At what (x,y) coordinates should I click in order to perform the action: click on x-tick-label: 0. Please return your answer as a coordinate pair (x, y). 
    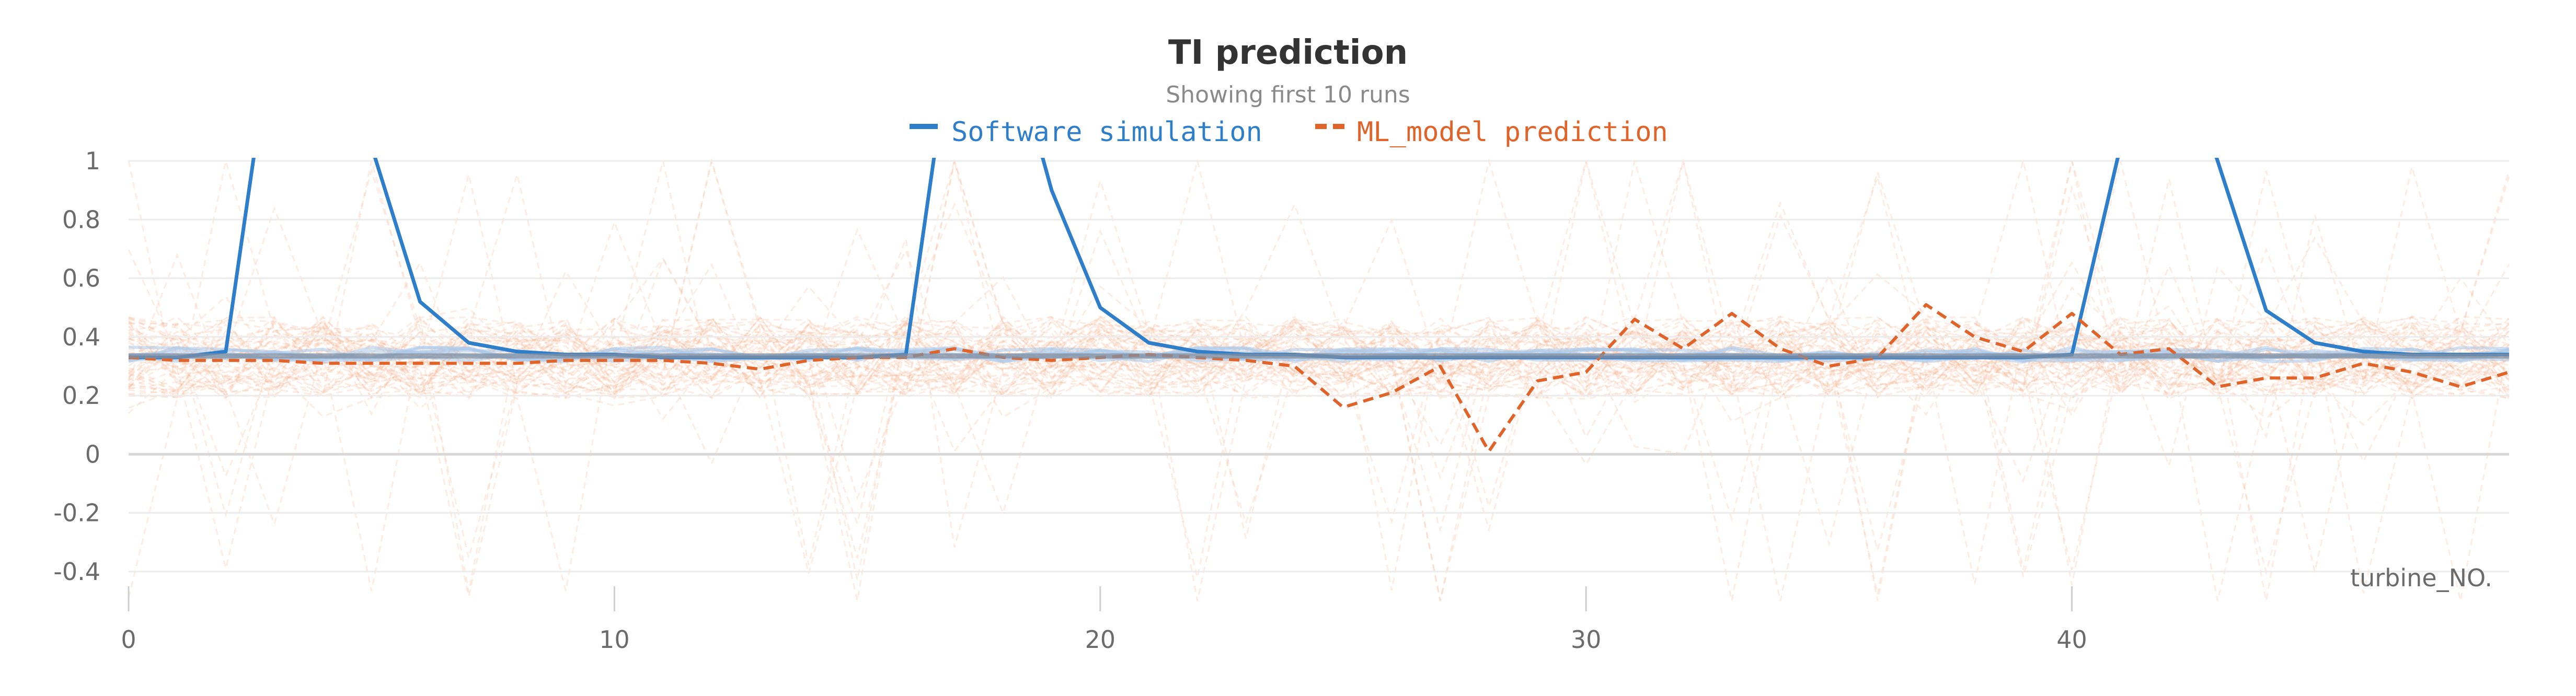
    Looking at the image, I should click on (128, 639).